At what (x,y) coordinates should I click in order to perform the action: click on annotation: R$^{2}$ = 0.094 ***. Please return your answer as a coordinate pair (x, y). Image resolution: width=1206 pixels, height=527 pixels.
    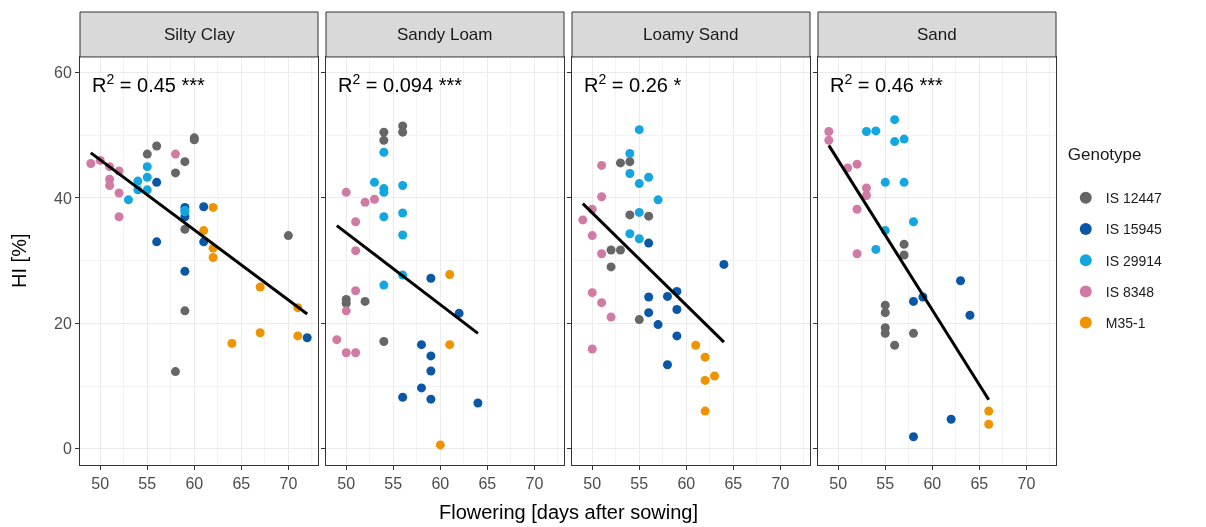
    Looking at the image, I should click on (400, 84).